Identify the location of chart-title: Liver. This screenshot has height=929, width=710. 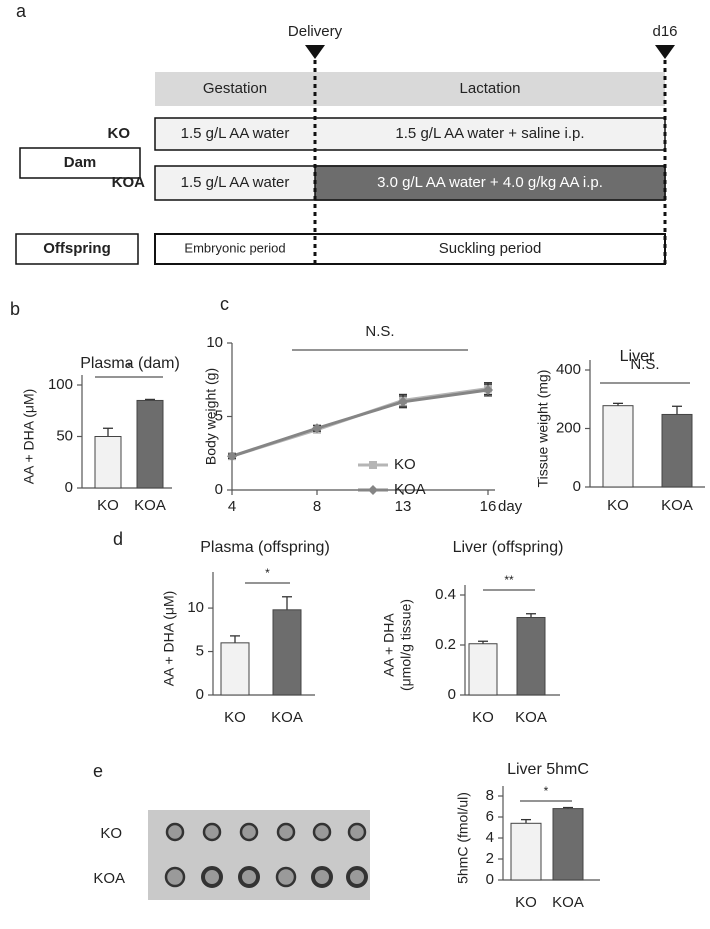
(637, 356).